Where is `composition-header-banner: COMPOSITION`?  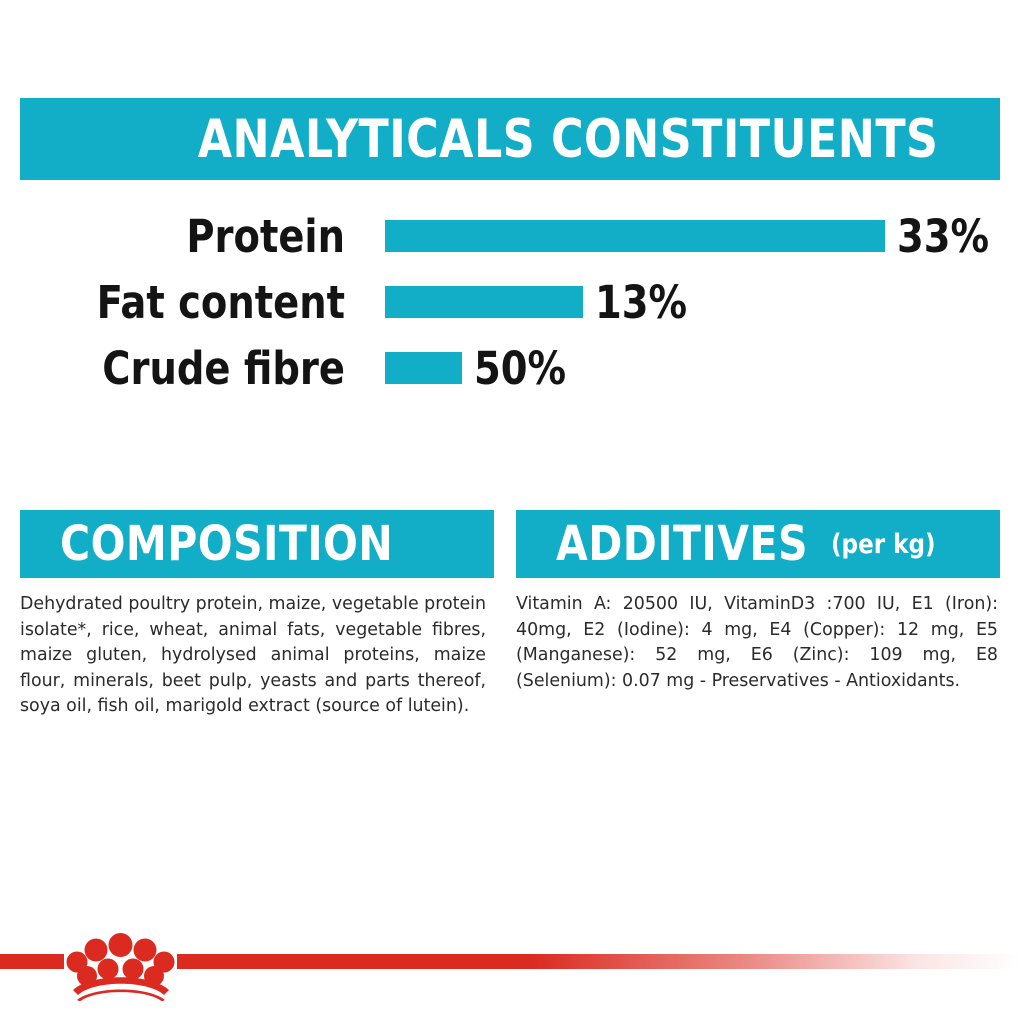
composition-header-banner: COMPOSITION is located at coordinates (257, 544).